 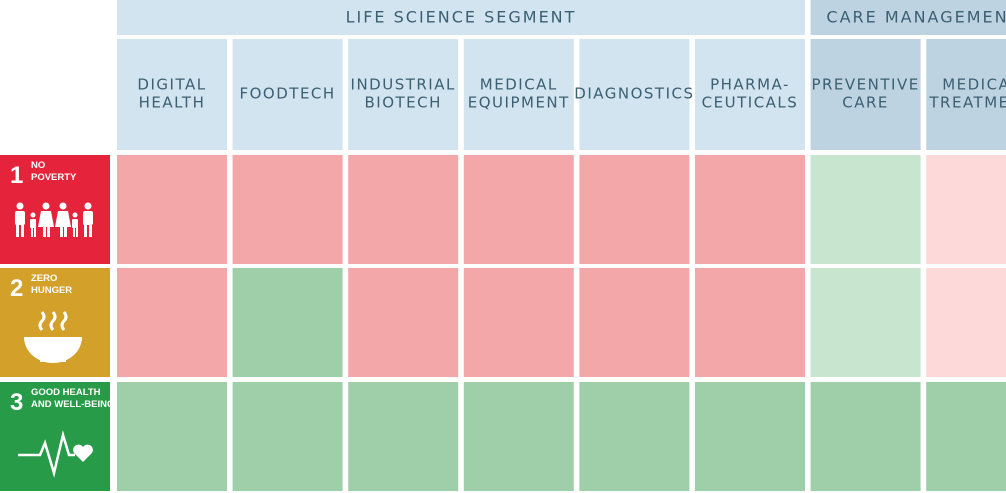 I want to click on column-label: CEUTICALS, so click(x=750, y=103).